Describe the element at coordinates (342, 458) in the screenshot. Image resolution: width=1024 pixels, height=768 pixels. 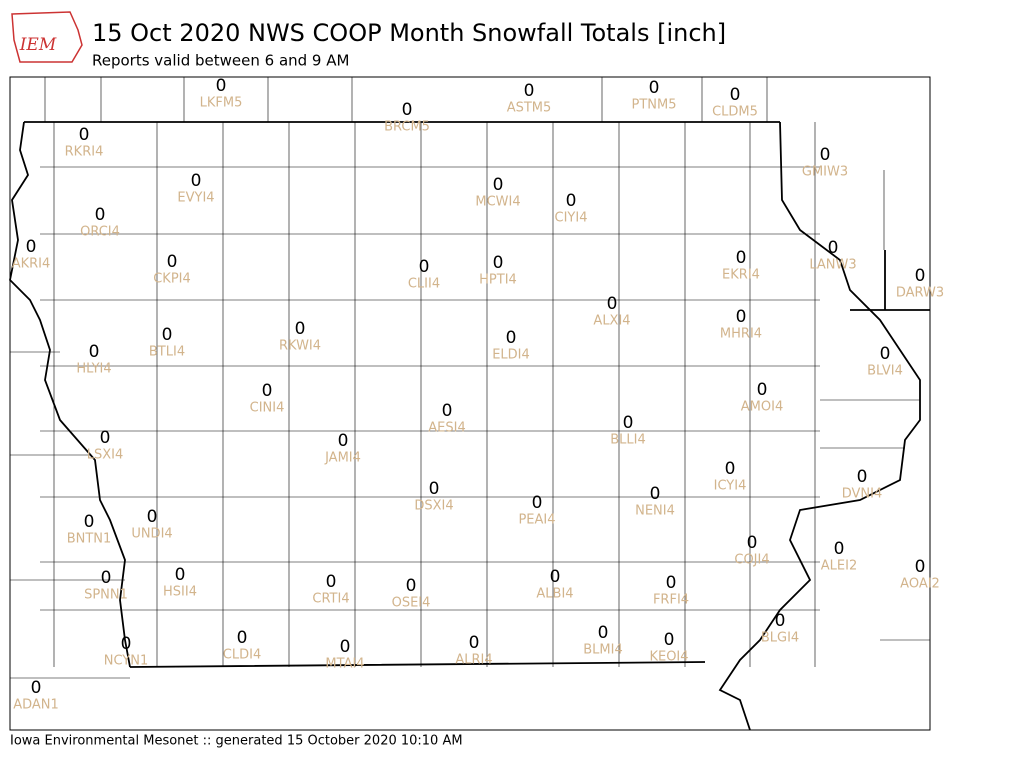
I see `station-id: JAMI4` at that location.